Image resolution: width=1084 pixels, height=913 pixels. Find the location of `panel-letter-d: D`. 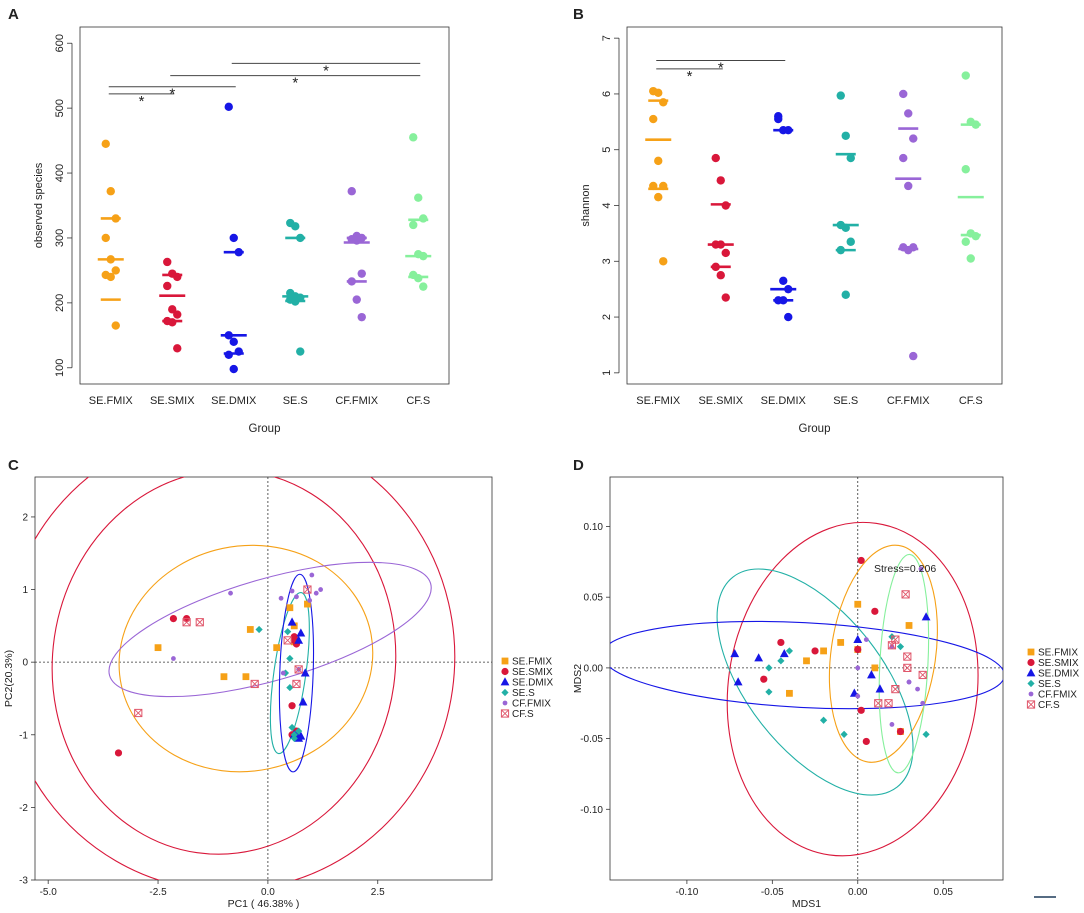

panel-letter-d: D is located at coordinates (578, 465).